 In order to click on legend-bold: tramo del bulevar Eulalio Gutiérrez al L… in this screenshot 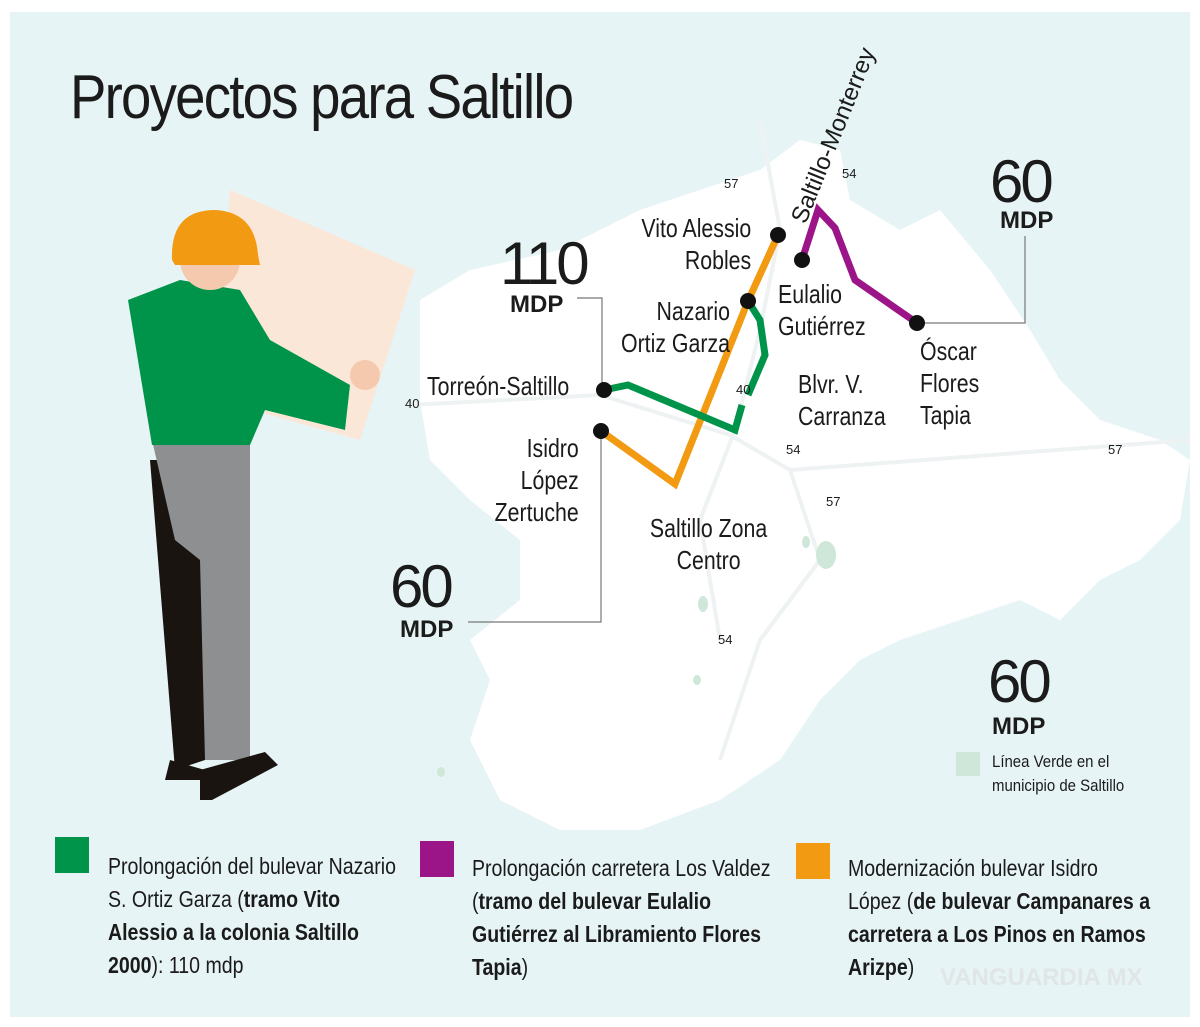, I will do `click(616, 934)`.